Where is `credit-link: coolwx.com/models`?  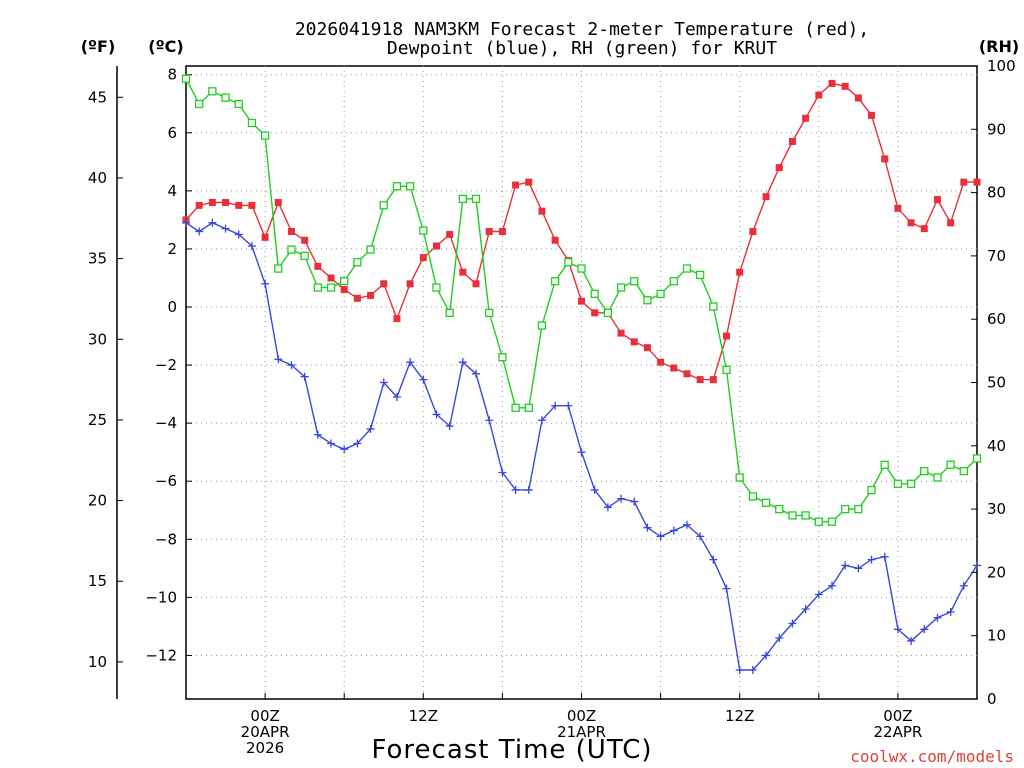
credit-link: coolwx.com/models is located at coordinates (932, 756).